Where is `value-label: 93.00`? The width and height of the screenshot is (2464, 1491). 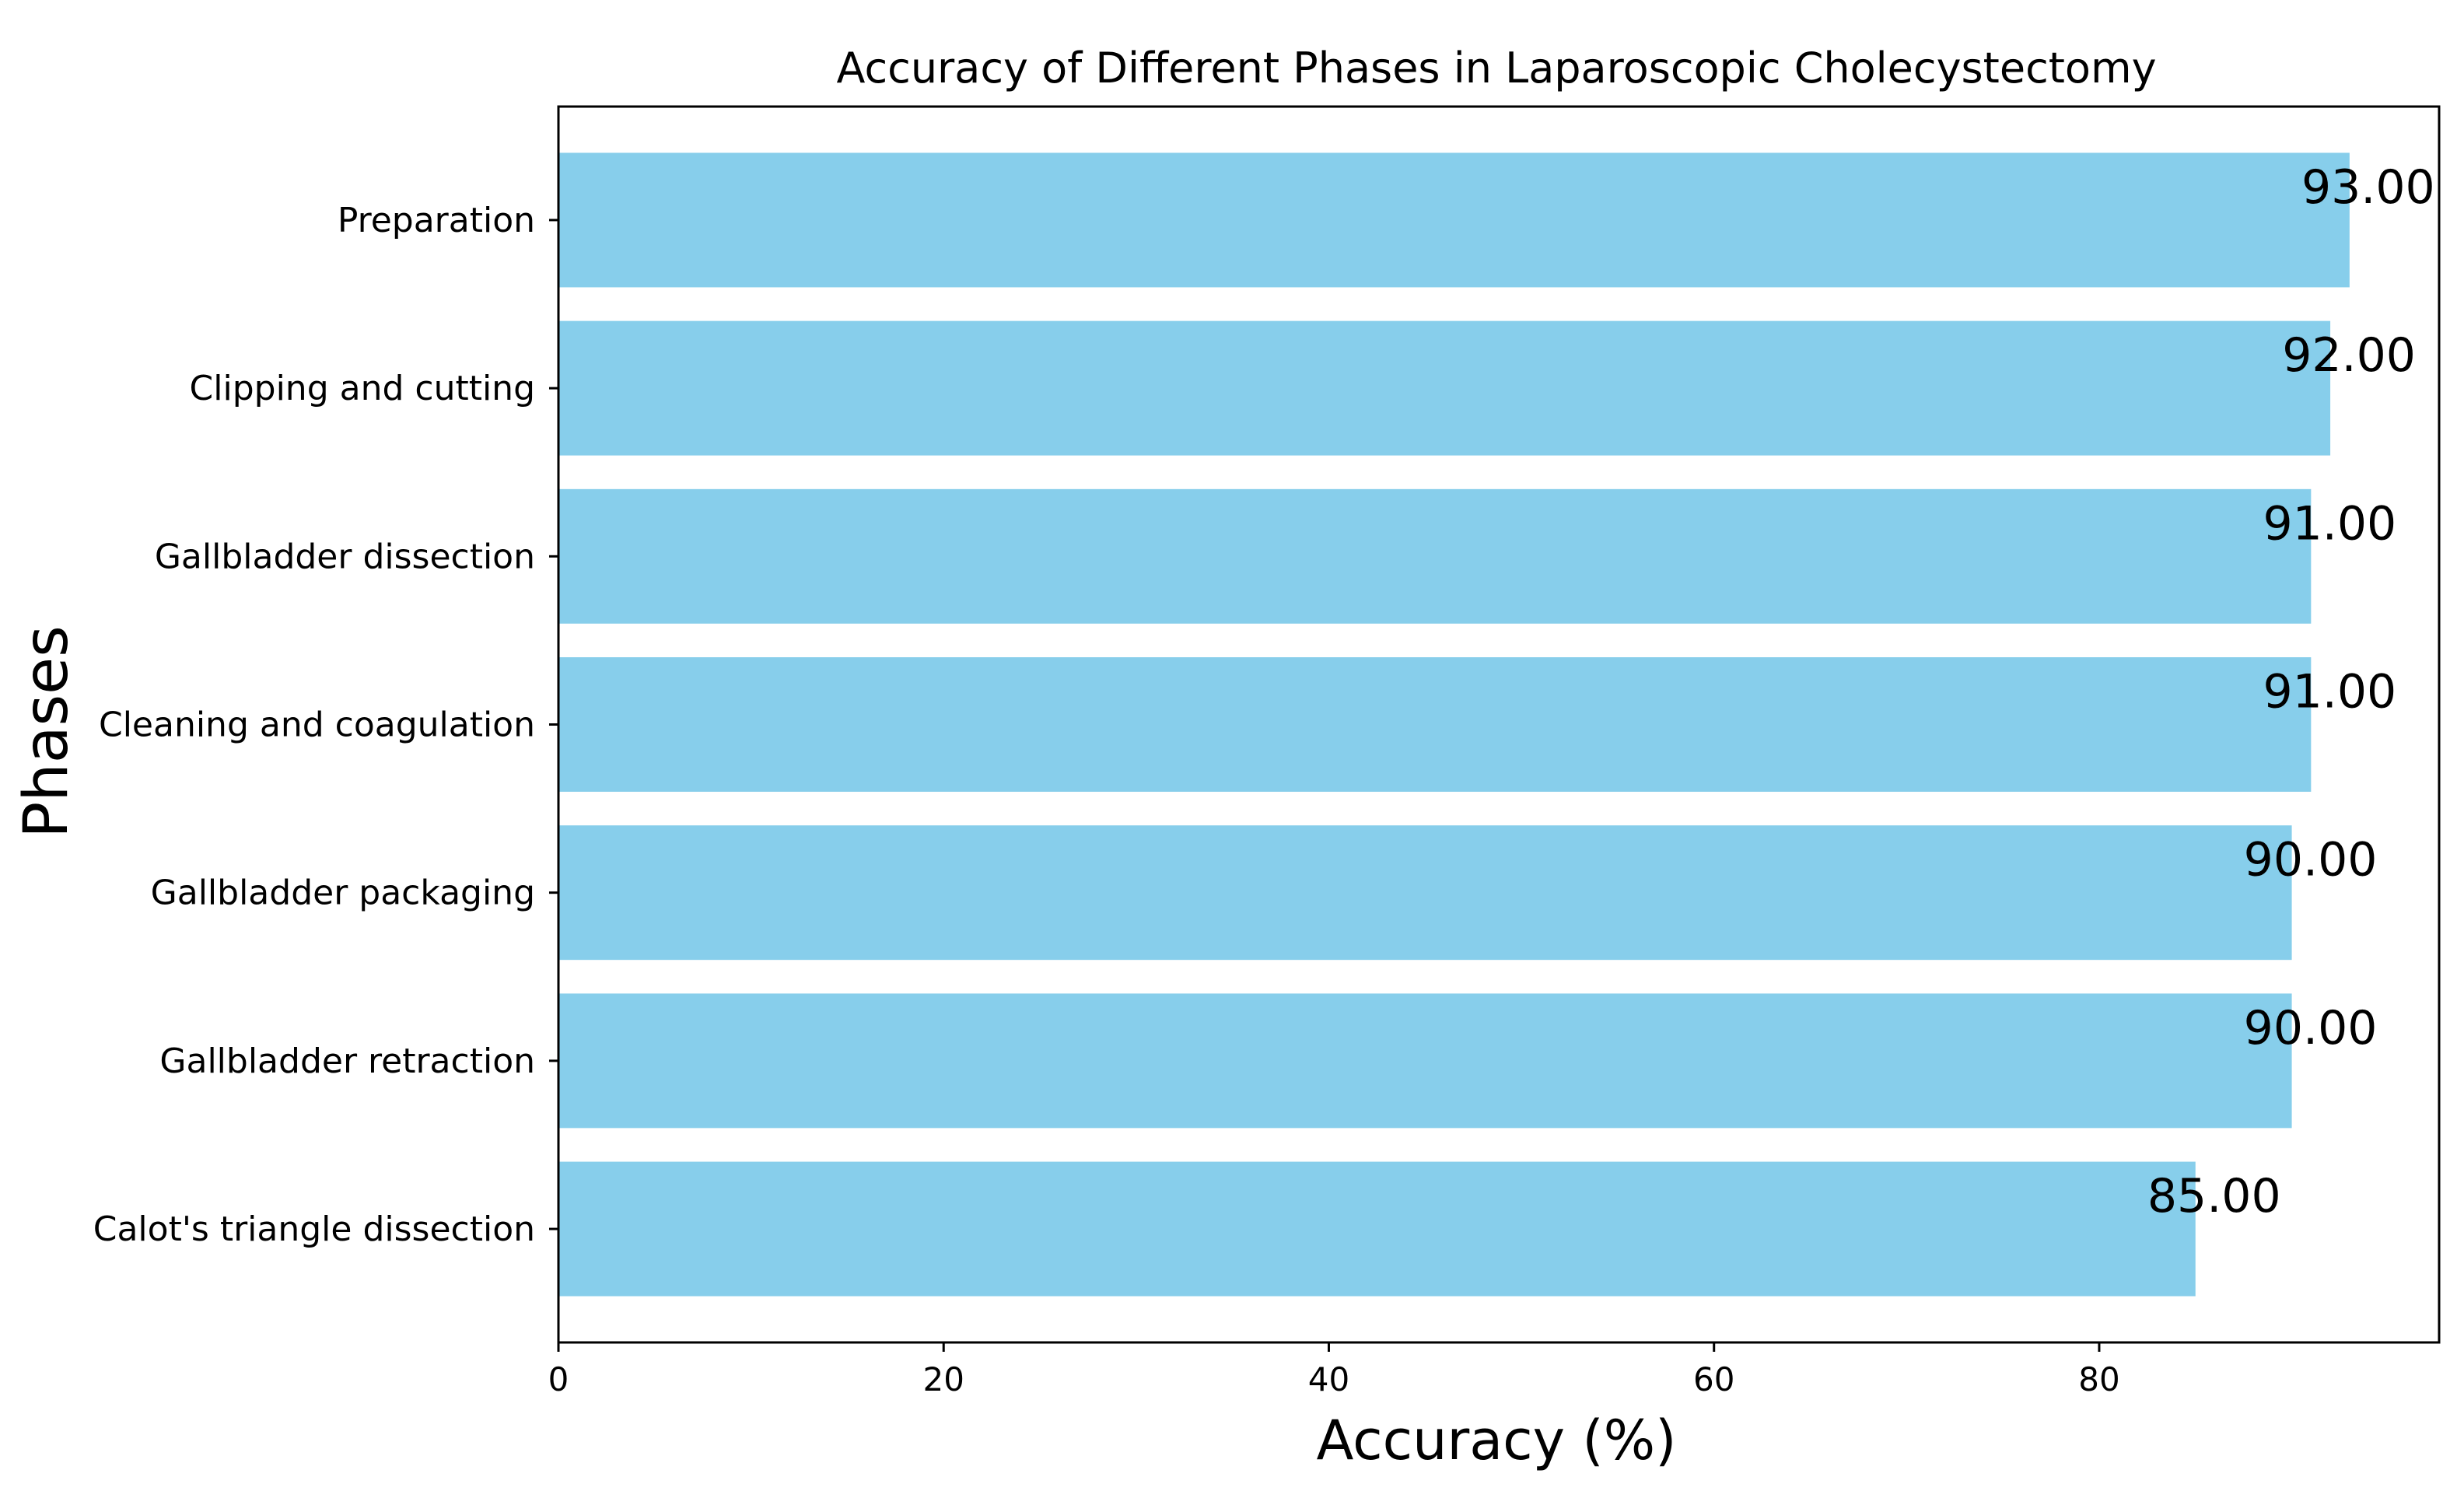
value-label: 93.00 is located at coordinates (2368, 187).